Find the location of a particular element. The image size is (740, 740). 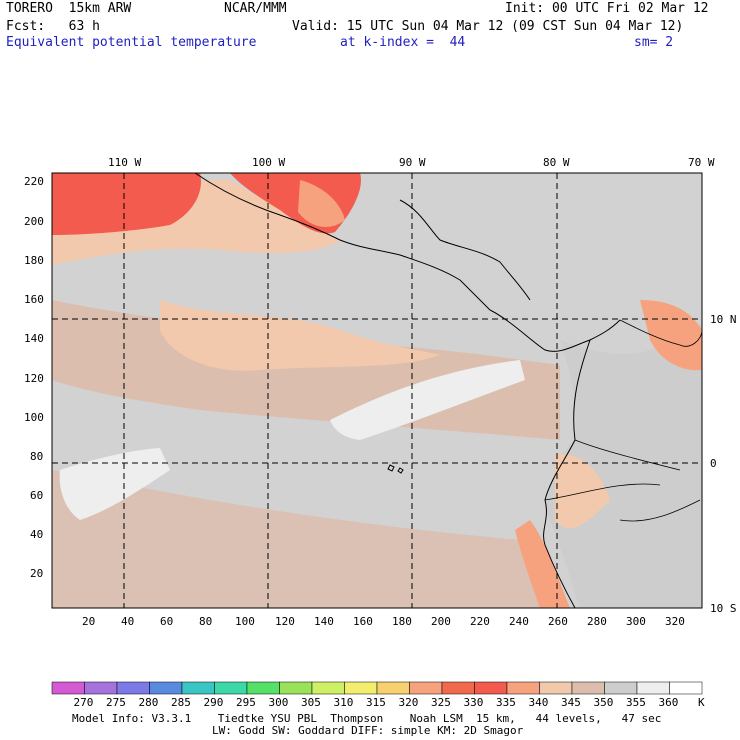

colorbar-tick-label: 340 is located at coordinates (538, 702).